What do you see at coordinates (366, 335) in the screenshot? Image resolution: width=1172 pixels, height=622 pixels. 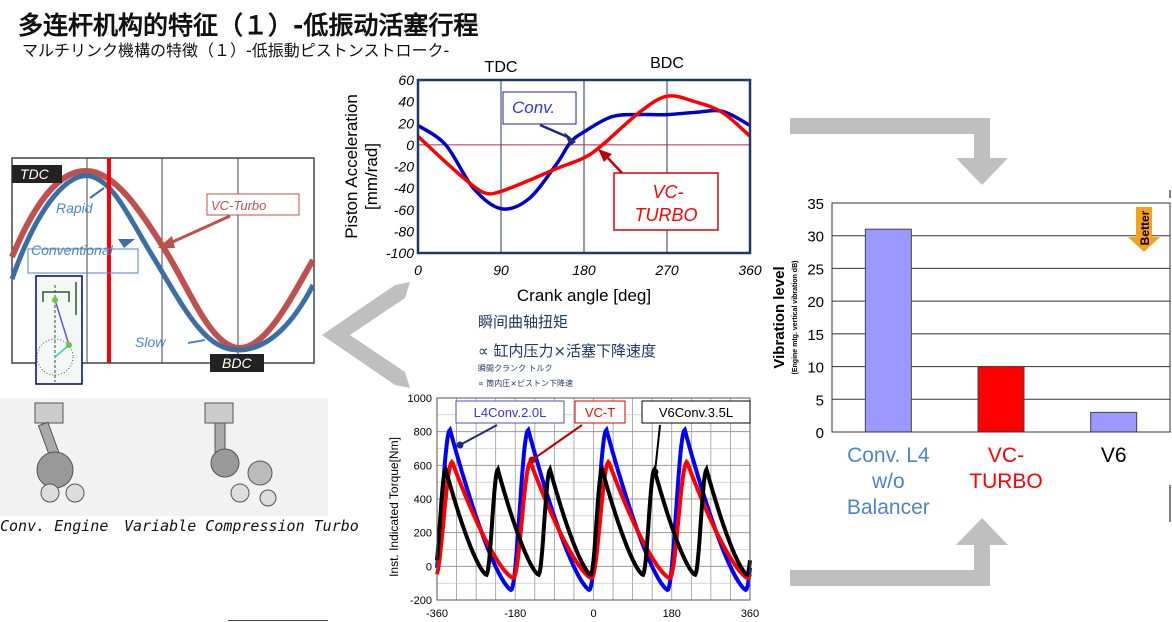 I see `chevron-left-icon` at bounding box center [366, 335].